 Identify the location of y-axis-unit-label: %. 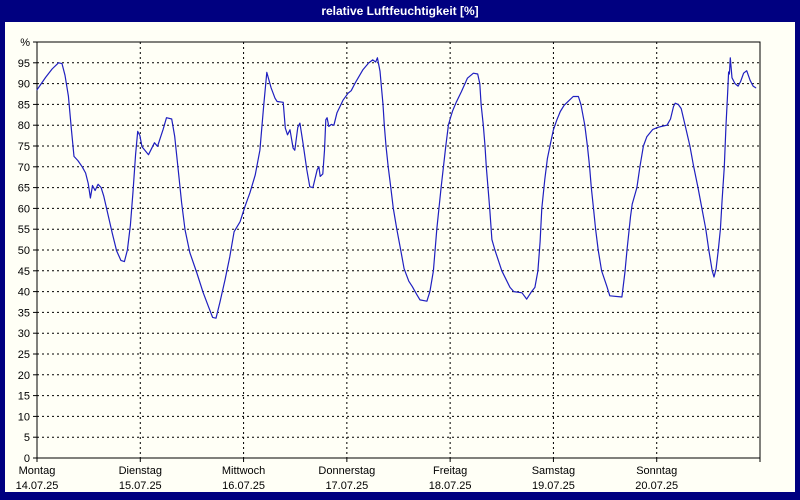
(25, 43).